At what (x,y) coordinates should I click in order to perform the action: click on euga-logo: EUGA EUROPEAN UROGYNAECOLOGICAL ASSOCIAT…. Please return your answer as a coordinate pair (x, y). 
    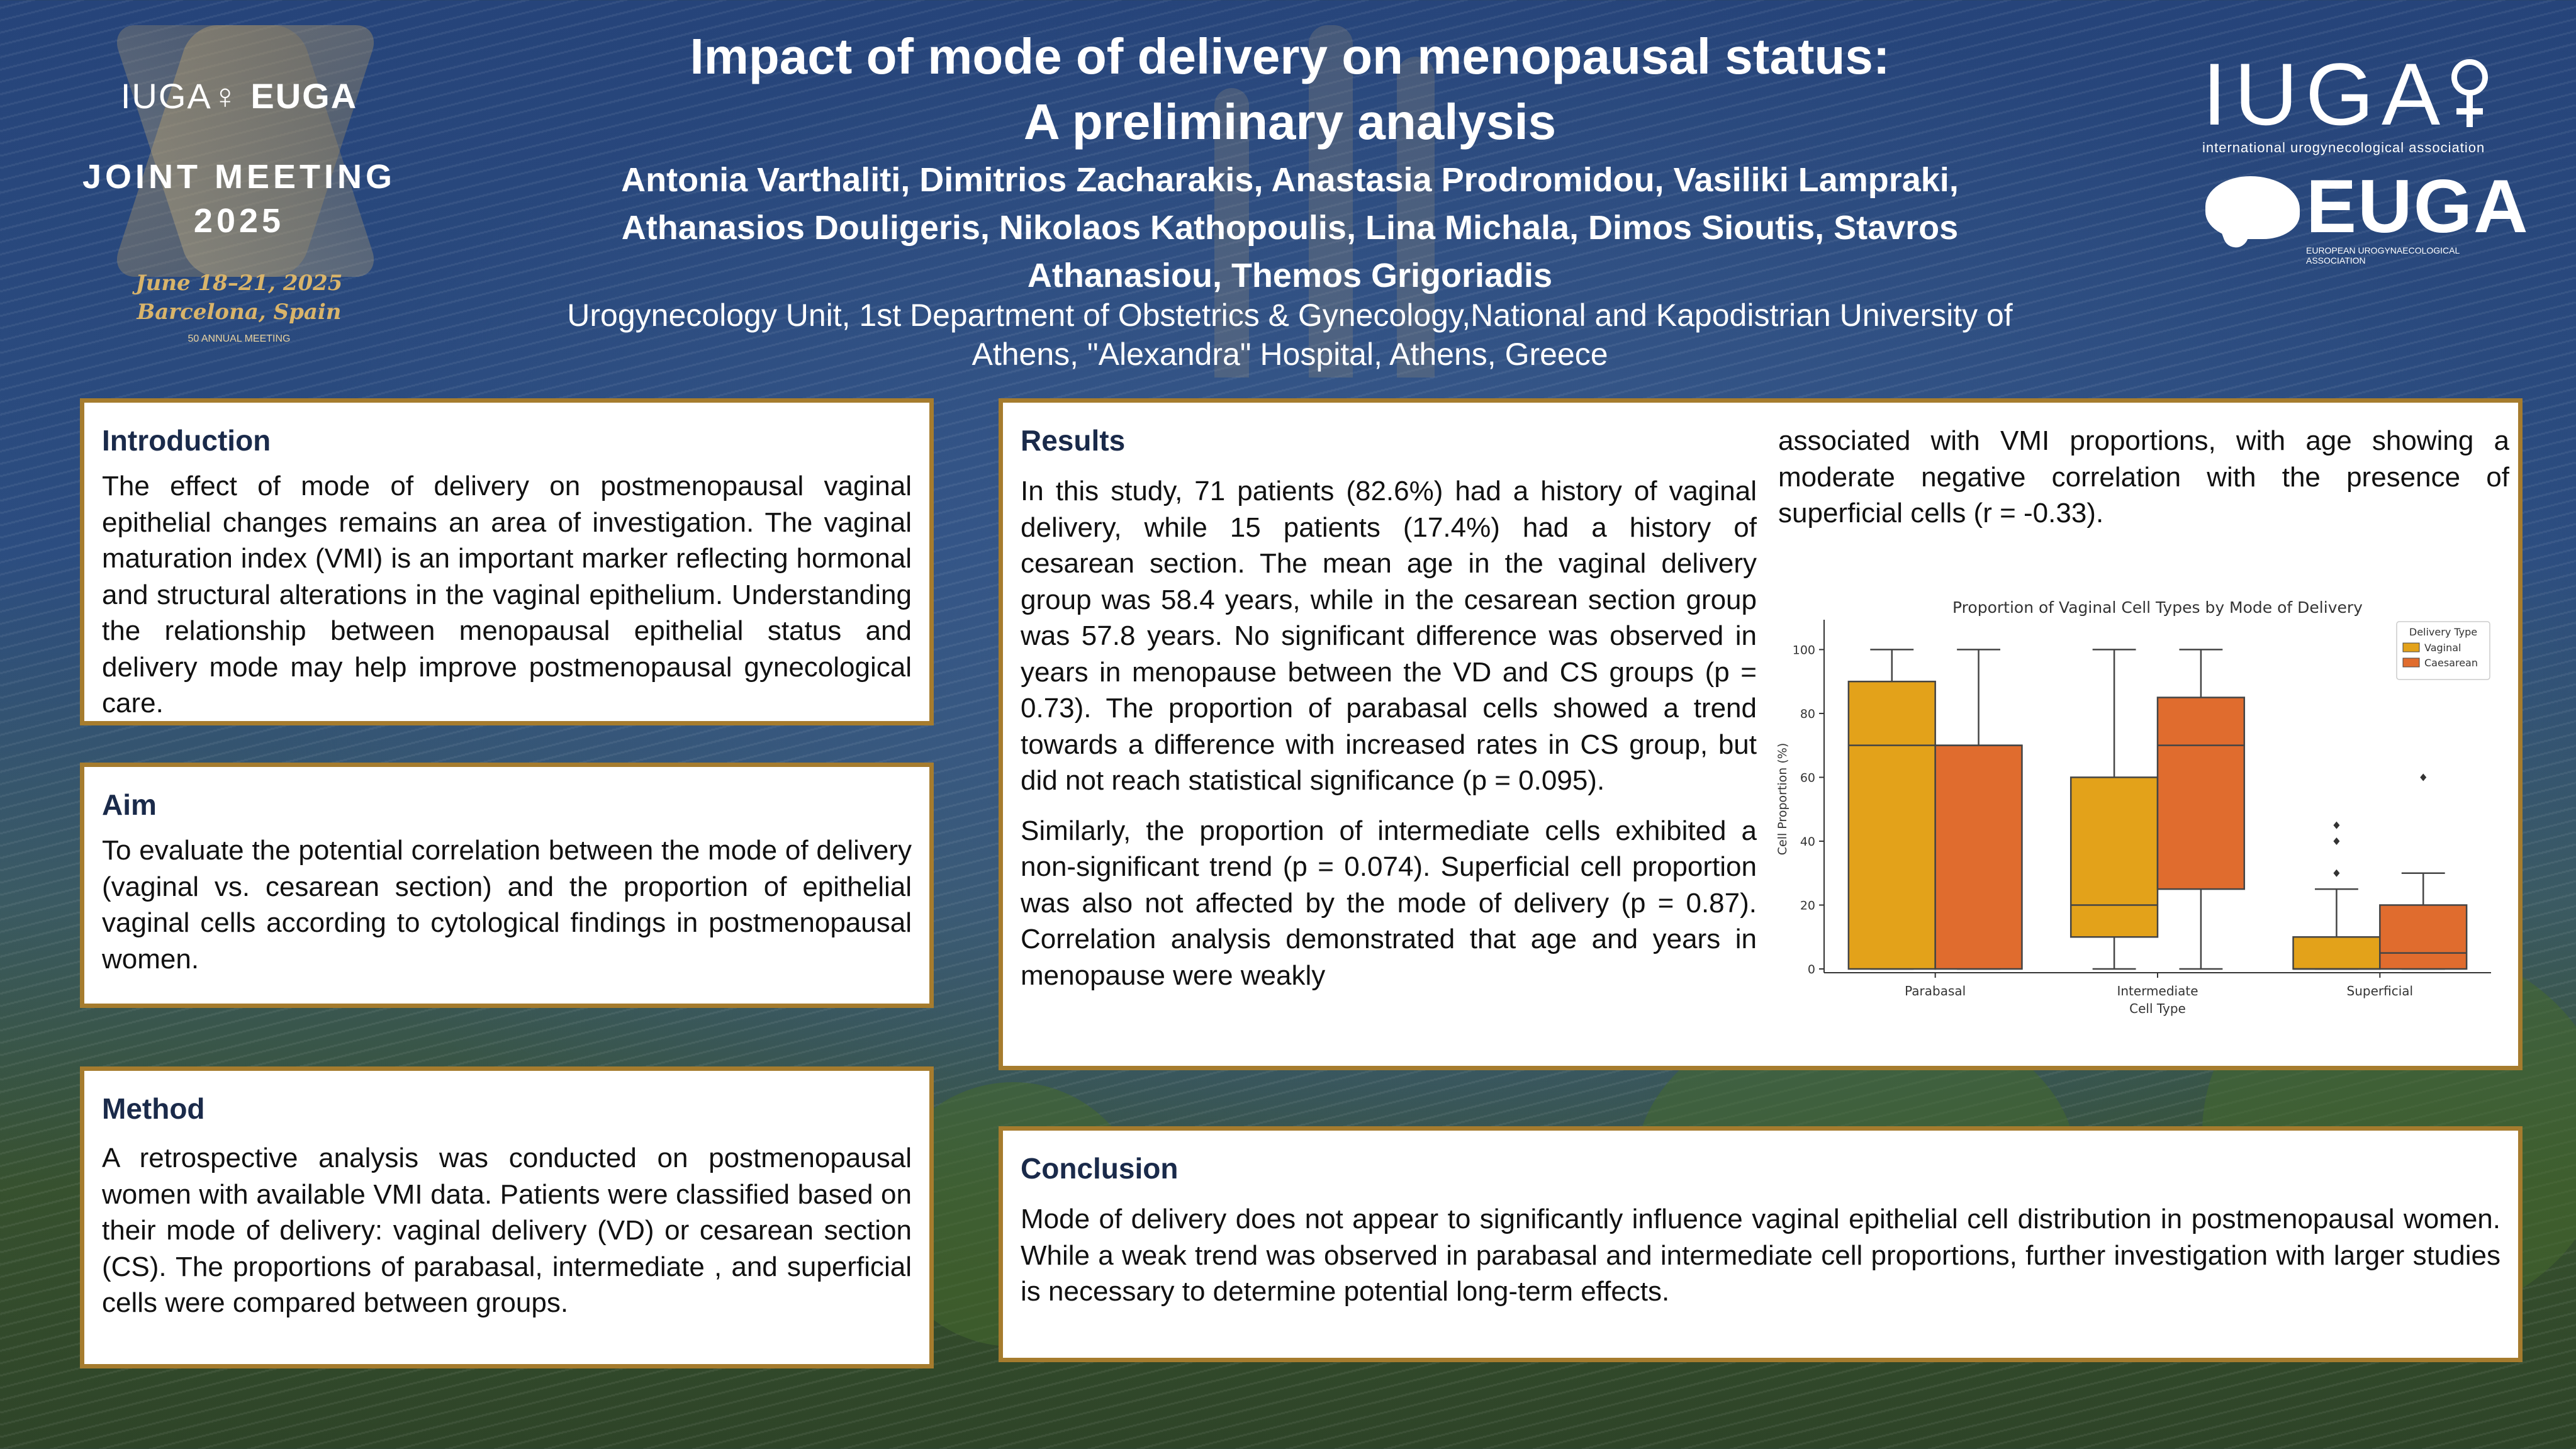
    Looking at the image, I should click on (2366, 217).